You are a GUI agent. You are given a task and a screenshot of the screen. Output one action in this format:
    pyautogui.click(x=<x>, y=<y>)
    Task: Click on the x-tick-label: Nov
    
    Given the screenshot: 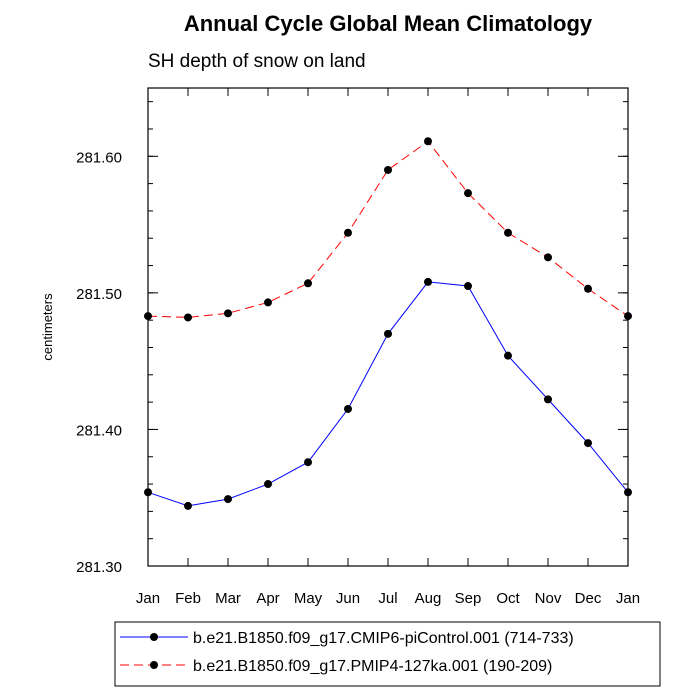 What is the action you would take?
    pyautogui.click(x=548, y=598)
    